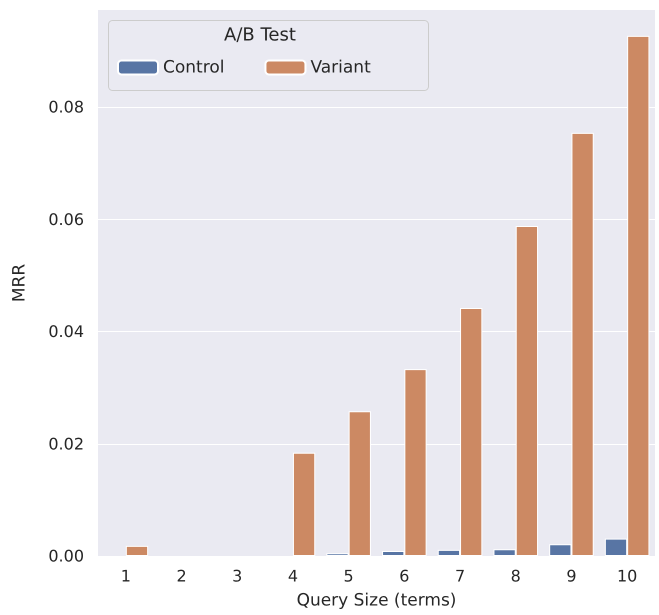 This screenshot has width=659, height=615. I want to click on legend-label: Variant, so click(341, 68).